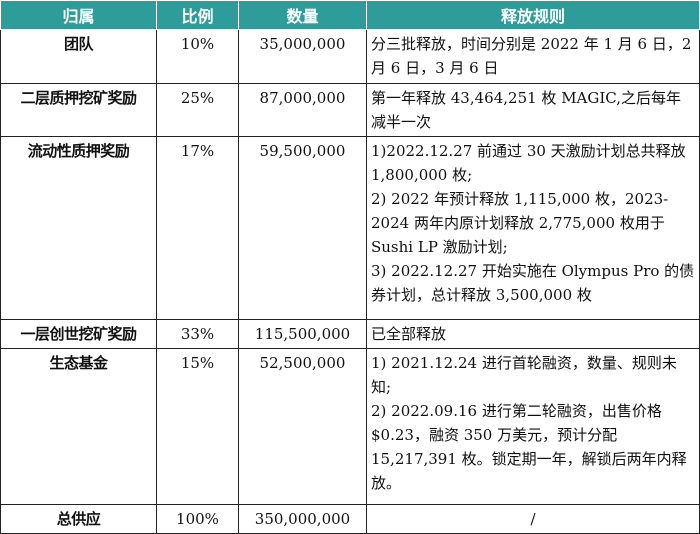 The image size is (700, 534). Describe the element at coordinates (78, 110) in the screenshot. I see `row-name: 二层质押挖矿奖励` at that location.